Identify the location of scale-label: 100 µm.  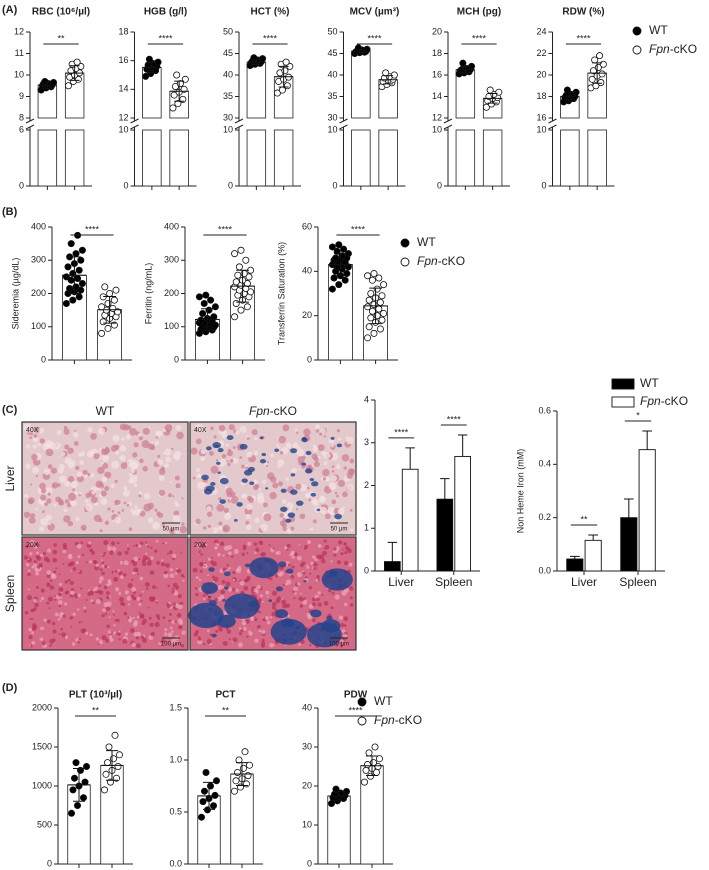
(171, 645).